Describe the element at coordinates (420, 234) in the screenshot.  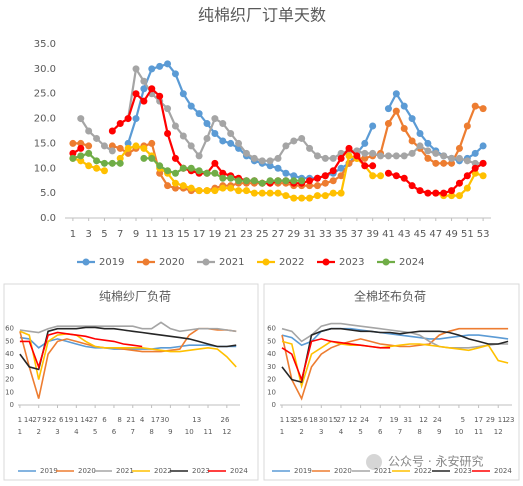
I see `x-tick-label: 45` at that location.